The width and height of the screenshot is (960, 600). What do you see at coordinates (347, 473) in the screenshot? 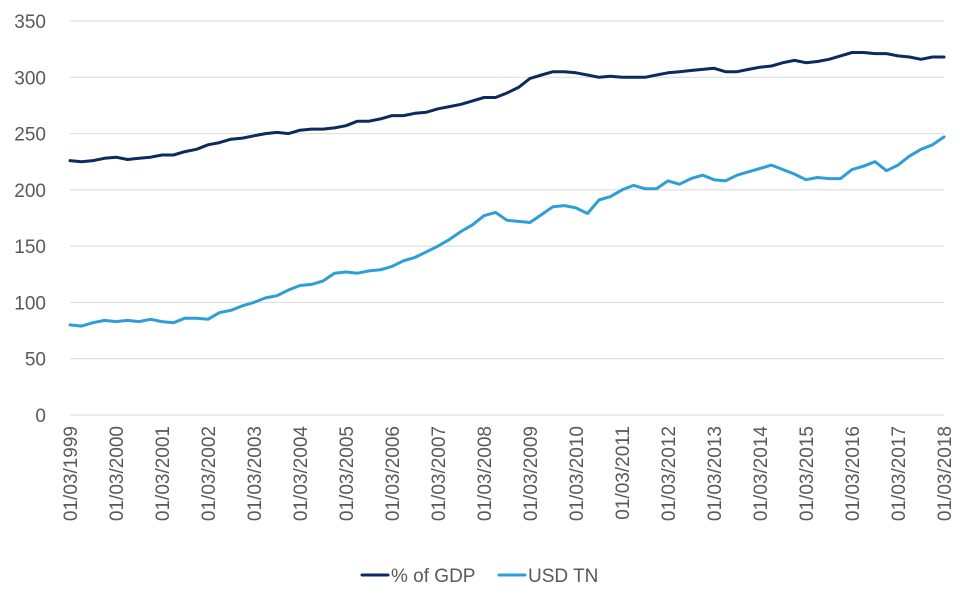
I see `x-tick-label: 01/03/2005` at bounding box center [347, 473].